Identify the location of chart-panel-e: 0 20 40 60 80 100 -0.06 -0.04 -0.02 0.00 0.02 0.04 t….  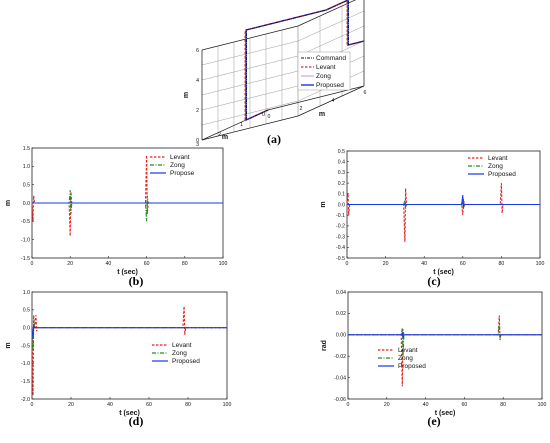
(433, 359).